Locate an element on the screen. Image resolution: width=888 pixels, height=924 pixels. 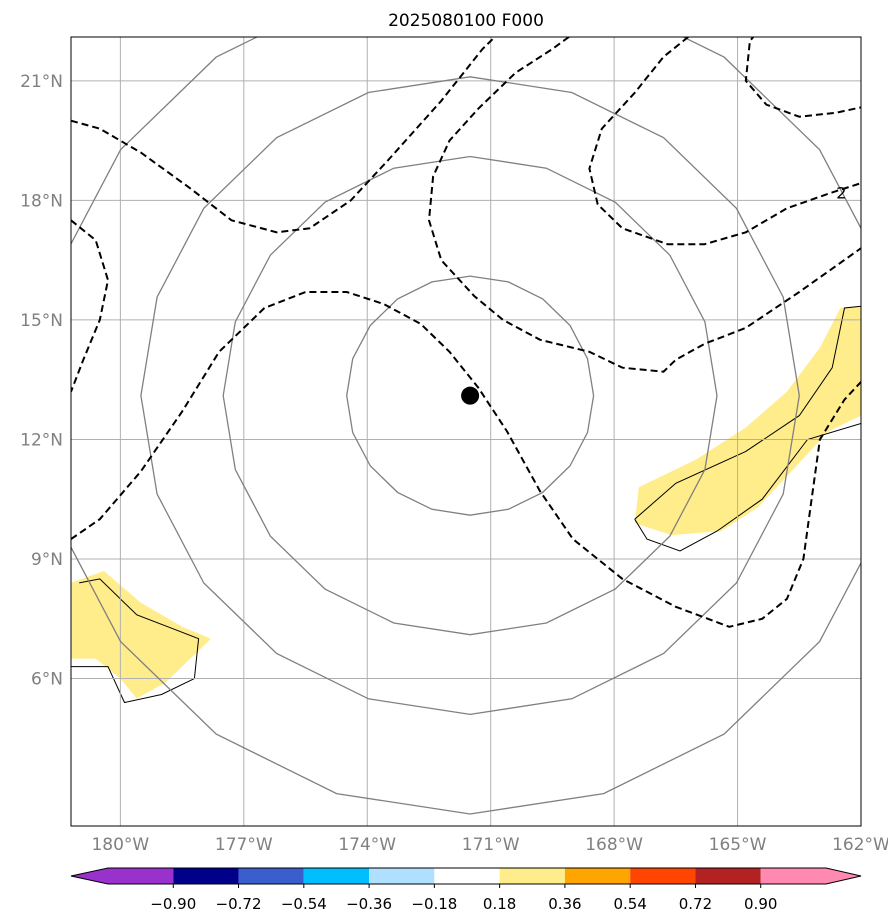
colorbar-extend-min is located at coordinates (89, 876).